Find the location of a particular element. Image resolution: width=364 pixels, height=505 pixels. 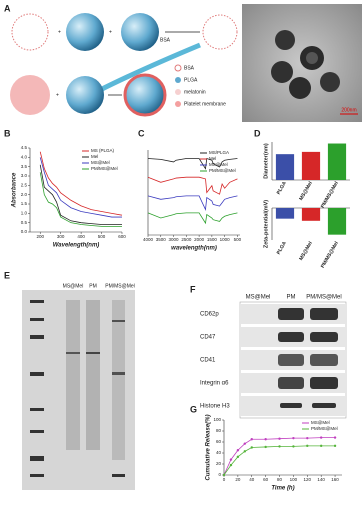

panel-label: B is located at coordinates (7, 133).